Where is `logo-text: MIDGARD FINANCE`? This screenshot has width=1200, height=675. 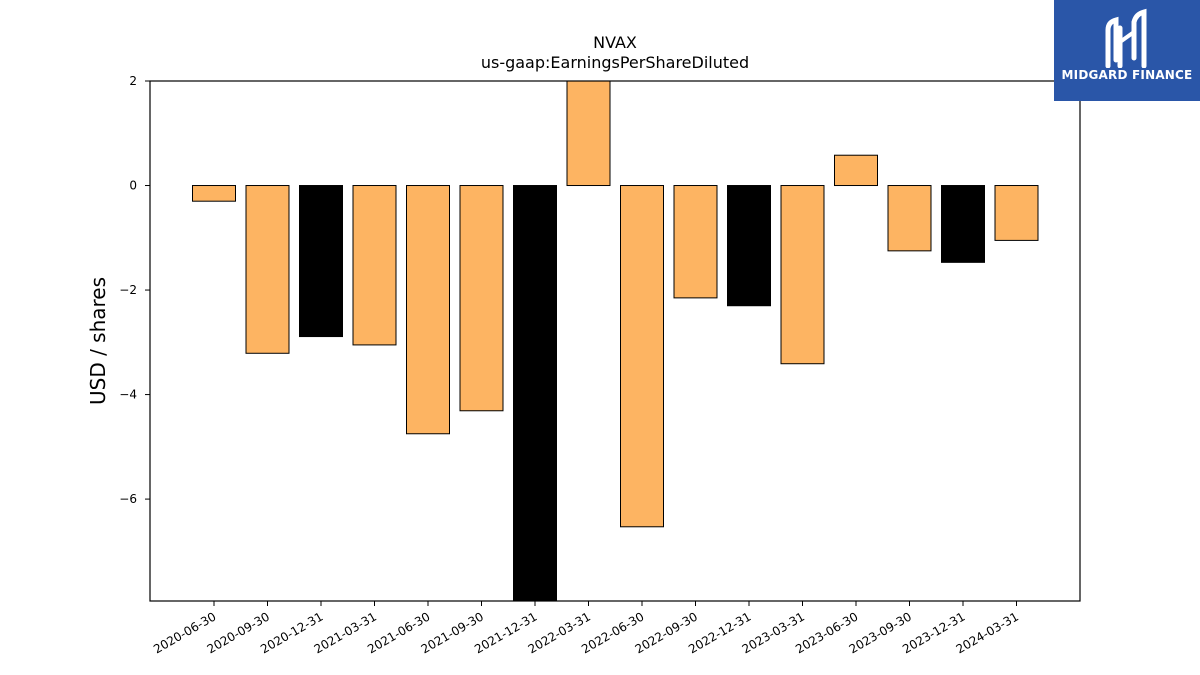
logo-text: MIDGARD FINANCE is located at coordinates (1127, 75).